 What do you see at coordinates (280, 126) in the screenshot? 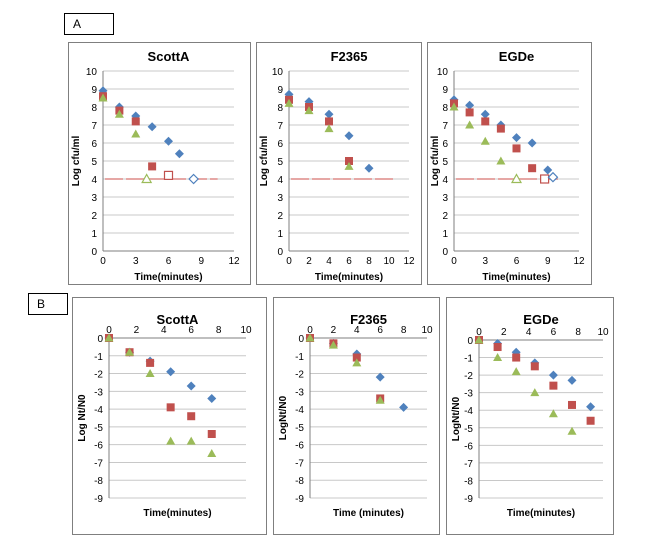
I see `y-tick-label: 7` at bounding box center [280, 126].